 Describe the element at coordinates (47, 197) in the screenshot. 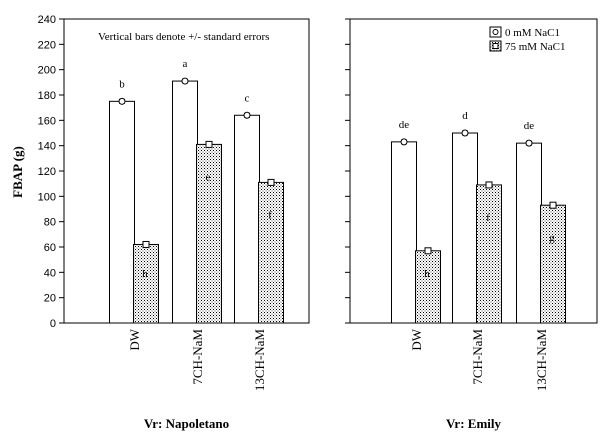

I see `y-tick-label: 100` at that location.